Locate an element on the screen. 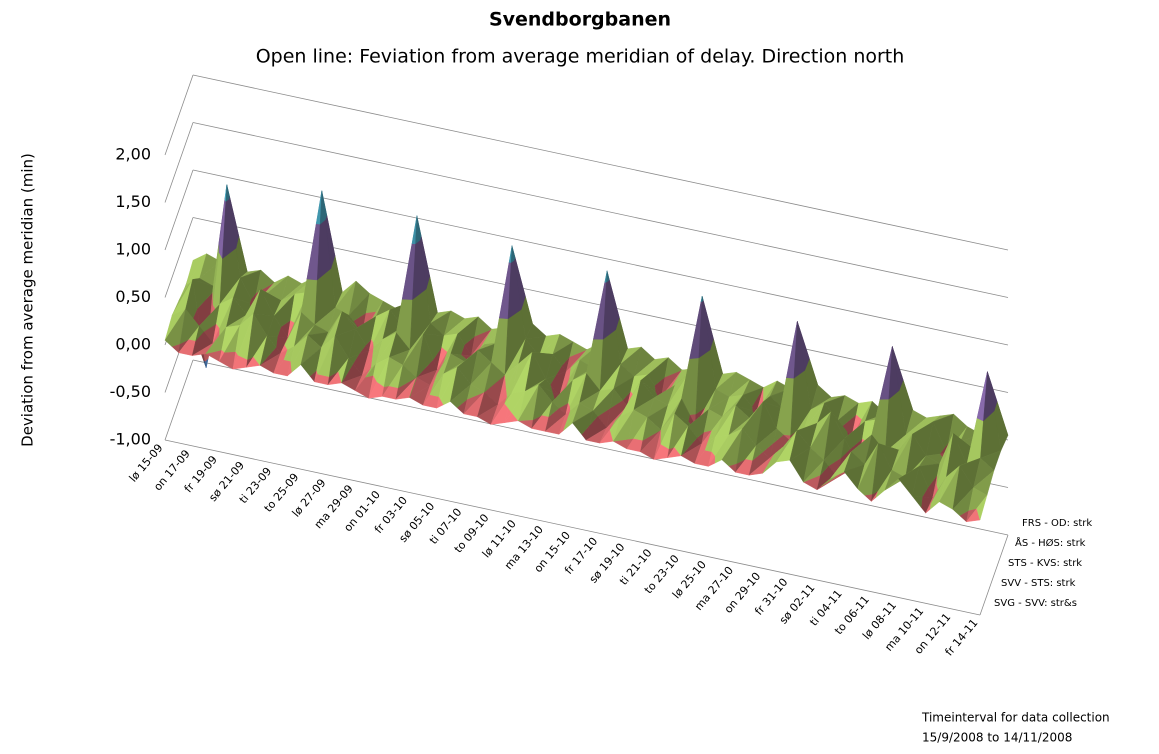 This screenshot has height=754, width=1159. y-tick-label: 1,00 is located at coordinates (133, 249).